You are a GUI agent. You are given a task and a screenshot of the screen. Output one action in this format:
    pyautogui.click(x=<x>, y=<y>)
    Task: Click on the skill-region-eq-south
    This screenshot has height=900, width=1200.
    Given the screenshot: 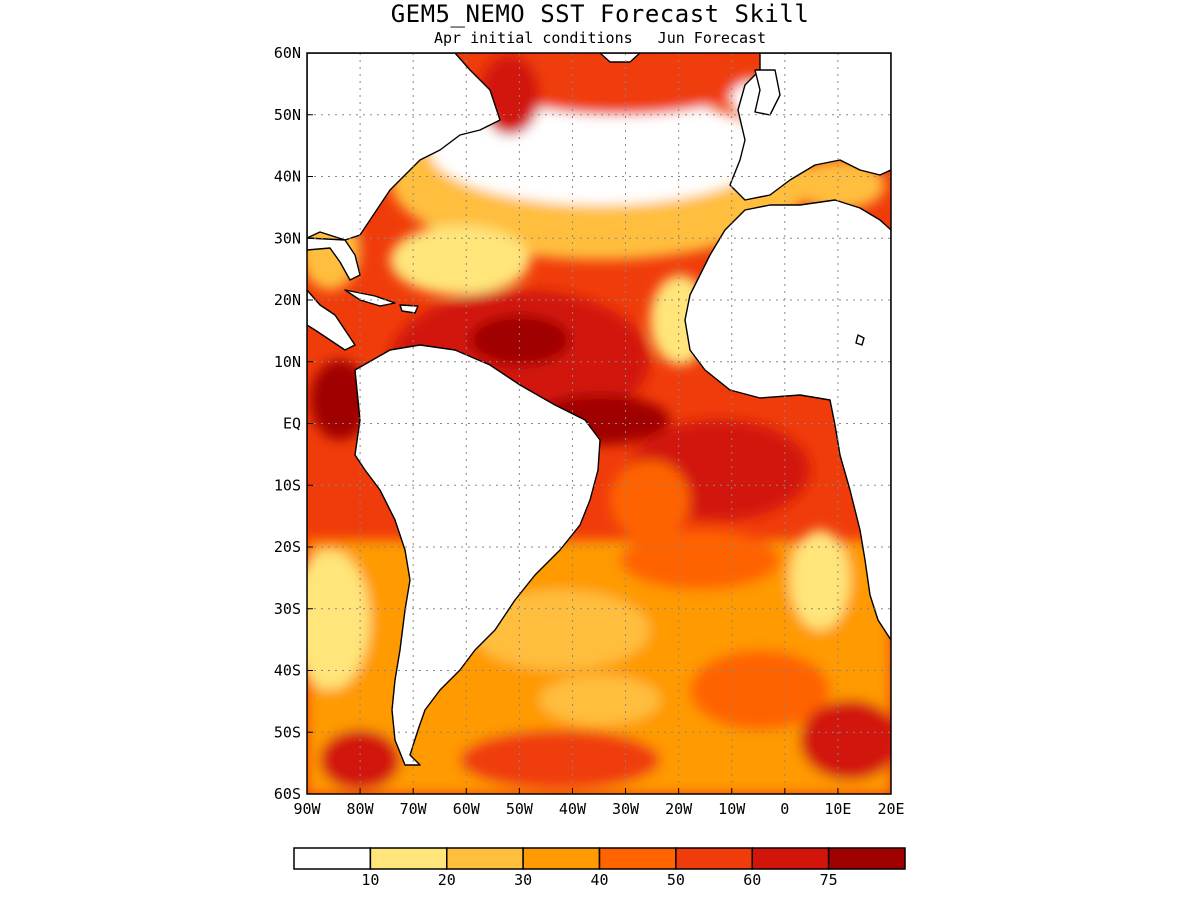 What is the action you would take?
    pyautogui.click(x=650, y=500)
    